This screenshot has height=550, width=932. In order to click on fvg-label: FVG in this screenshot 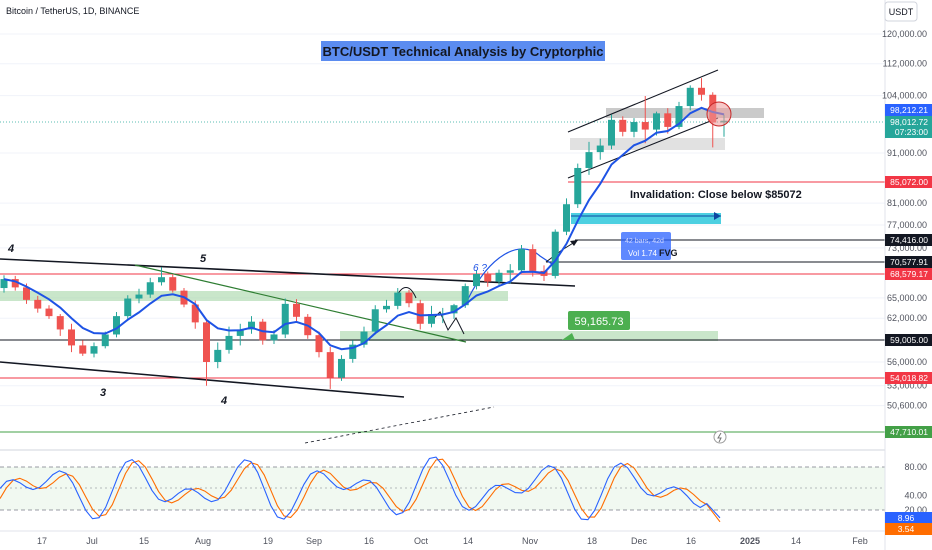, I will do `click(668, 253)`.